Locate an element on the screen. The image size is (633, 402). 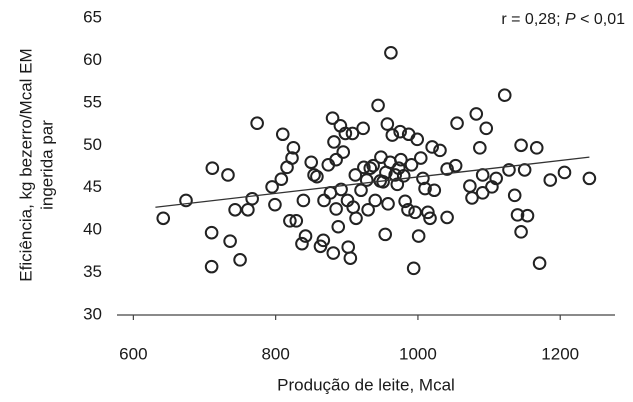
y-tick-label: 30 is located at coordinates (92, 313).